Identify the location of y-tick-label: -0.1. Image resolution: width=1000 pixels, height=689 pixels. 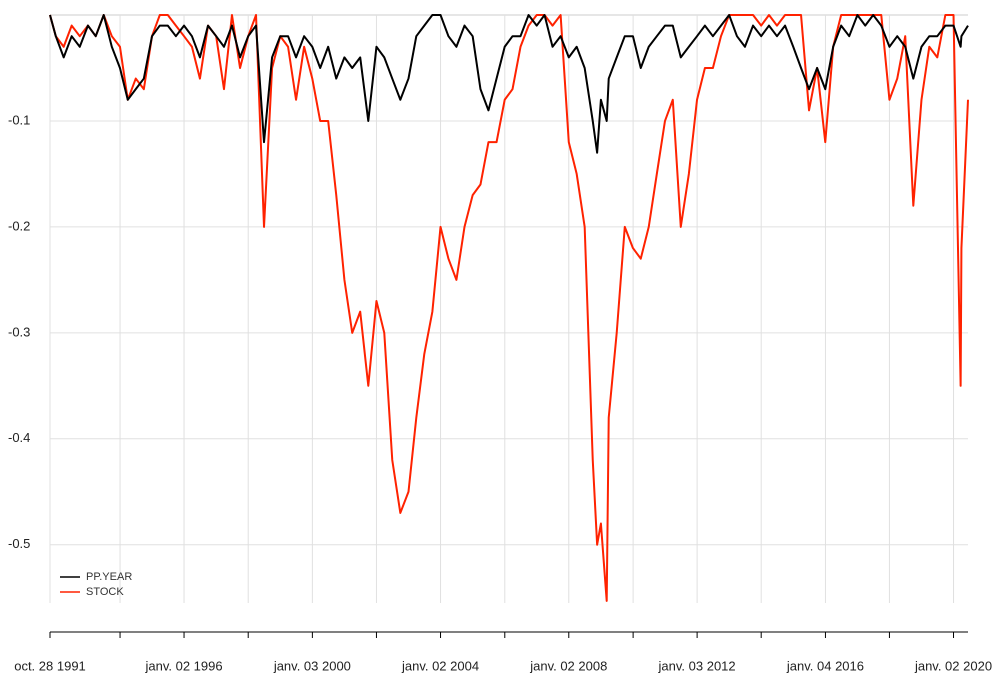
(19, 119).